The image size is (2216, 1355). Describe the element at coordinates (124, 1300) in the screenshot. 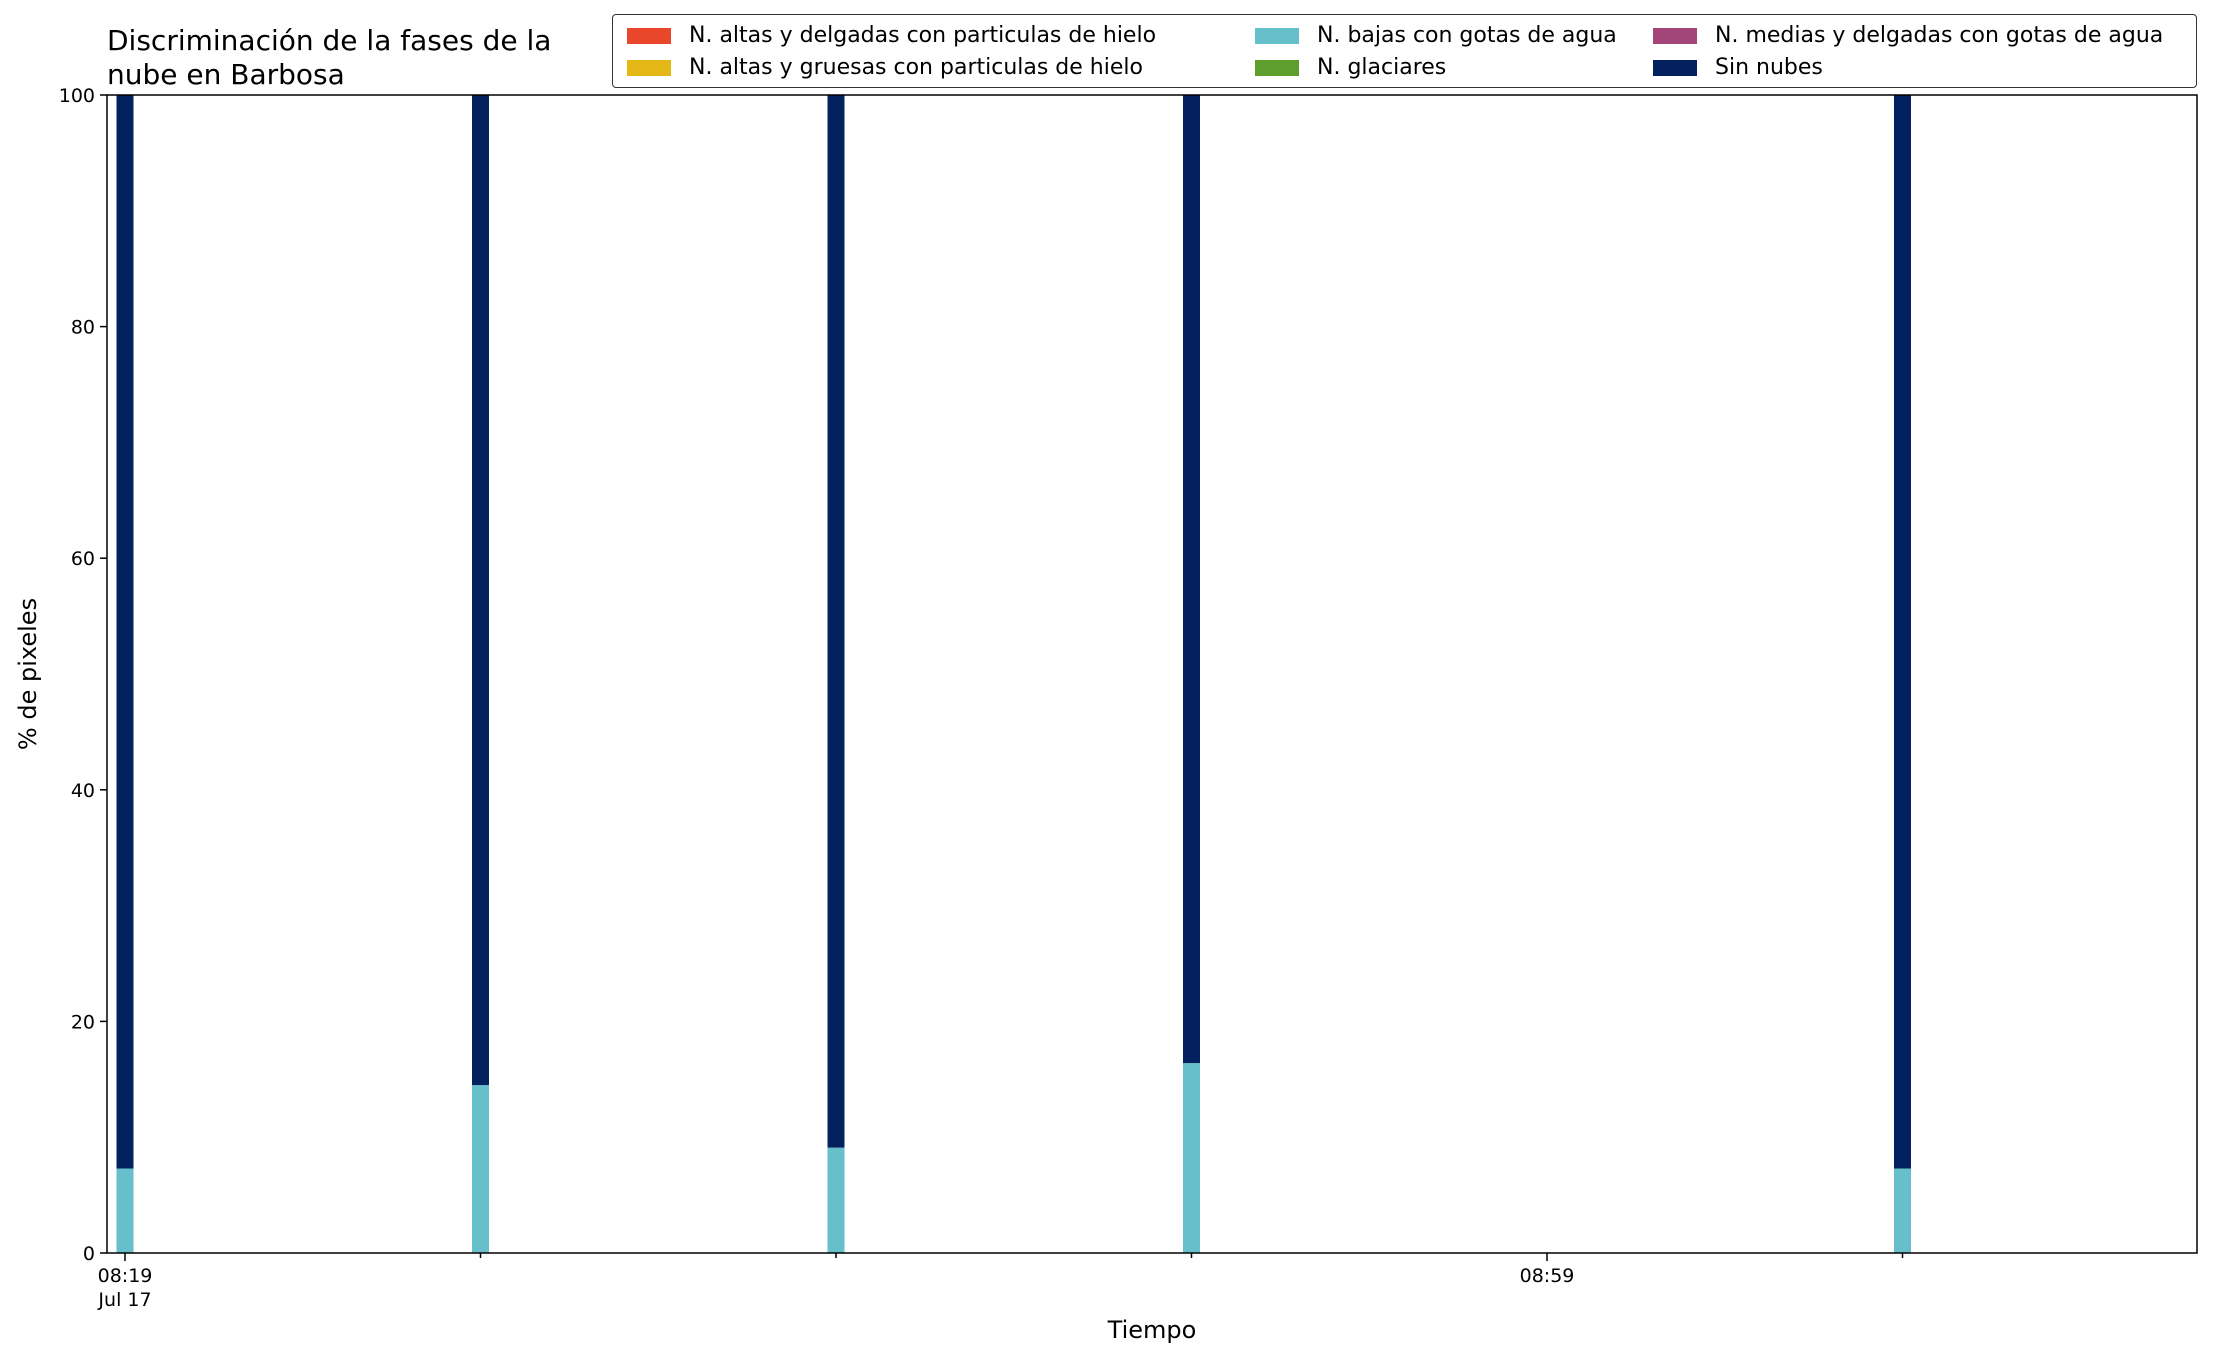

I see `x-date-label: Jul 17` at that location.